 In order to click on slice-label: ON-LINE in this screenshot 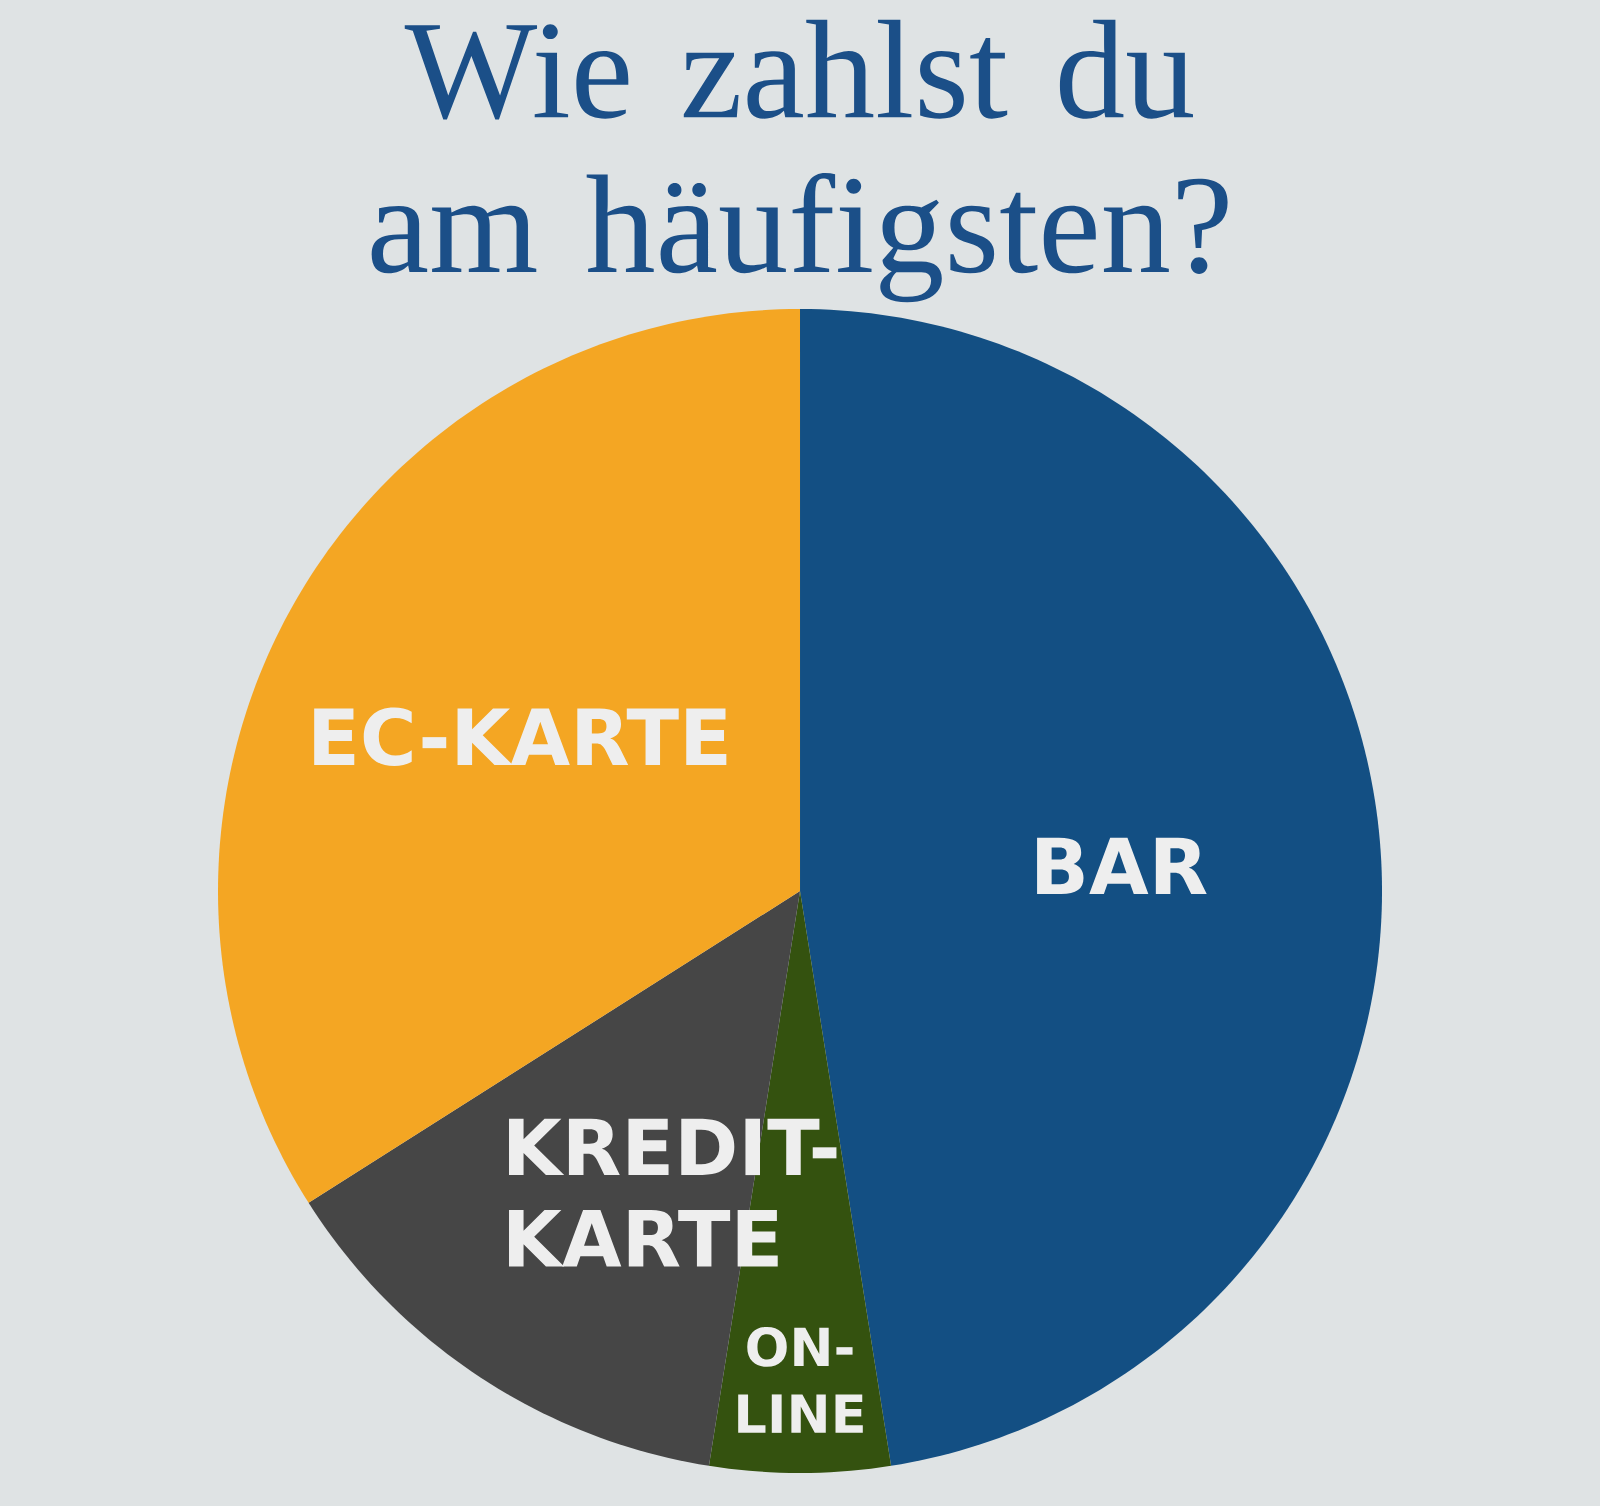, I will do `click(800, 1379)`.